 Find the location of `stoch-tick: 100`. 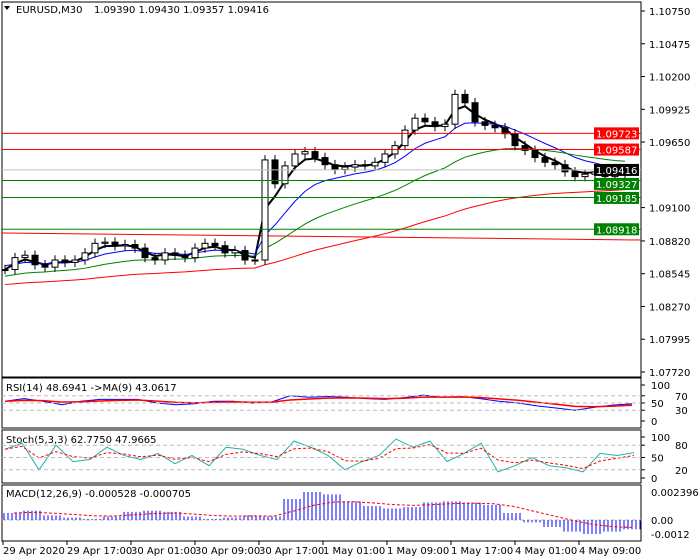

stoch-tick: 100 is located at coordinates (660, 438).